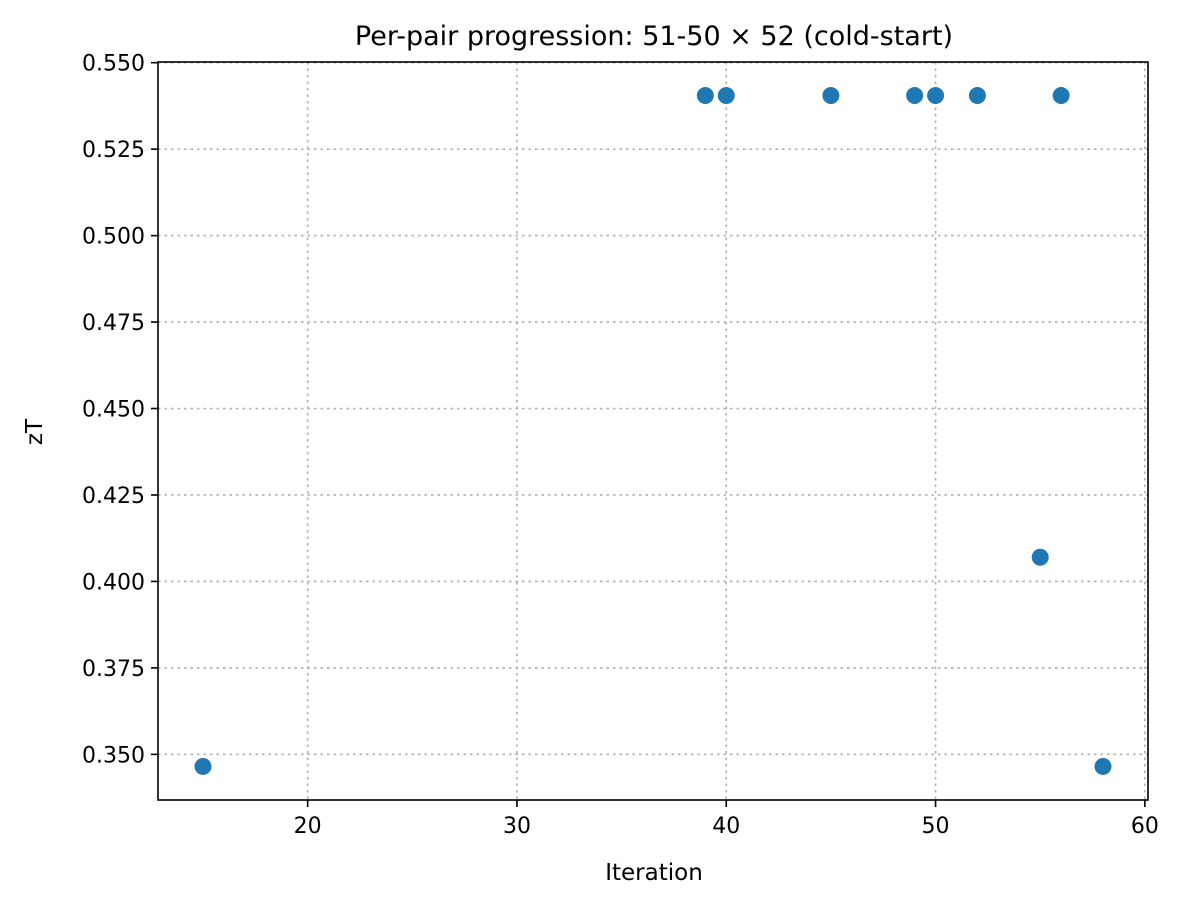 This screenshot has width=1184, height=908. Describe the element at coordinates (113, 150) in the screenshot. I see `y-tick-label: 0.525` at that location.